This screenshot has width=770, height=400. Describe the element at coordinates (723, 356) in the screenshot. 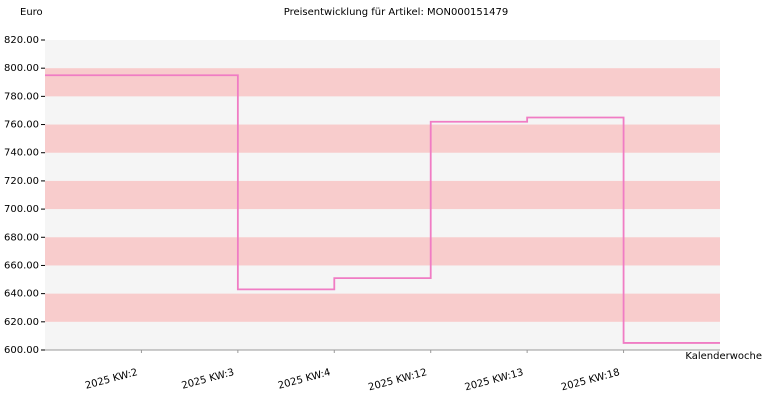

I see `x-axis-label: Kalenderwoche` at that location.